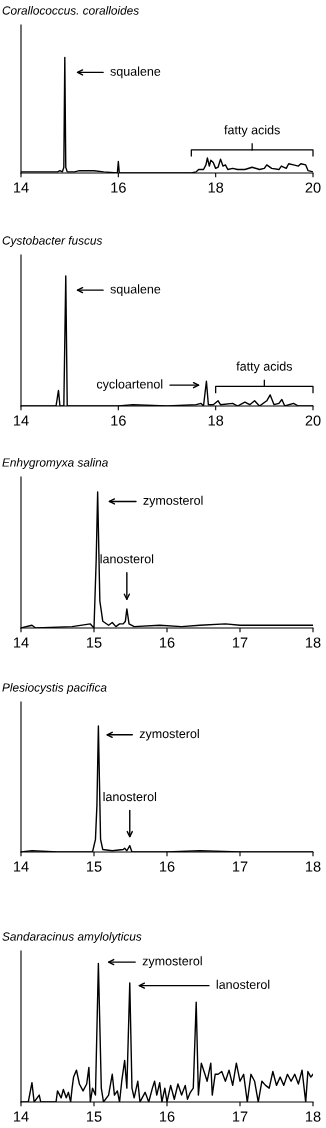 The image size is (326, 1128). Describe the element at coordinates (54, 688) in the screenshot. I see `chart-title: Plesiocystis pacifica` at that location.